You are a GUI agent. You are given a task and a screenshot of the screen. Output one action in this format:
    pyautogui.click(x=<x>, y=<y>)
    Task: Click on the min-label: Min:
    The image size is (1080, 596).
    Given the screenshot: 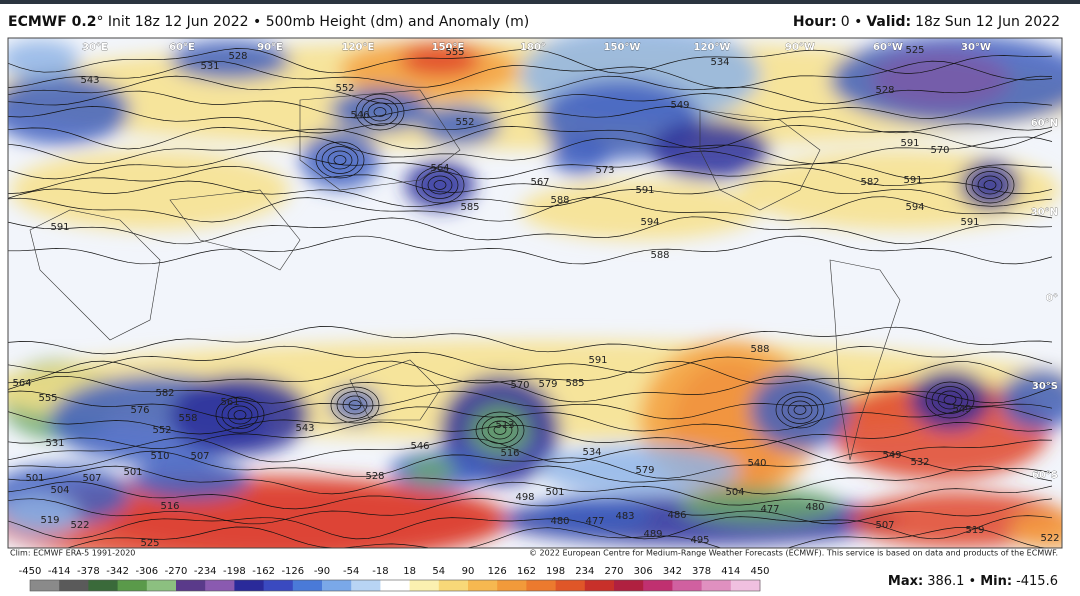 What is the action you would take?
    pyautogui.click(x=996, y=581)
    